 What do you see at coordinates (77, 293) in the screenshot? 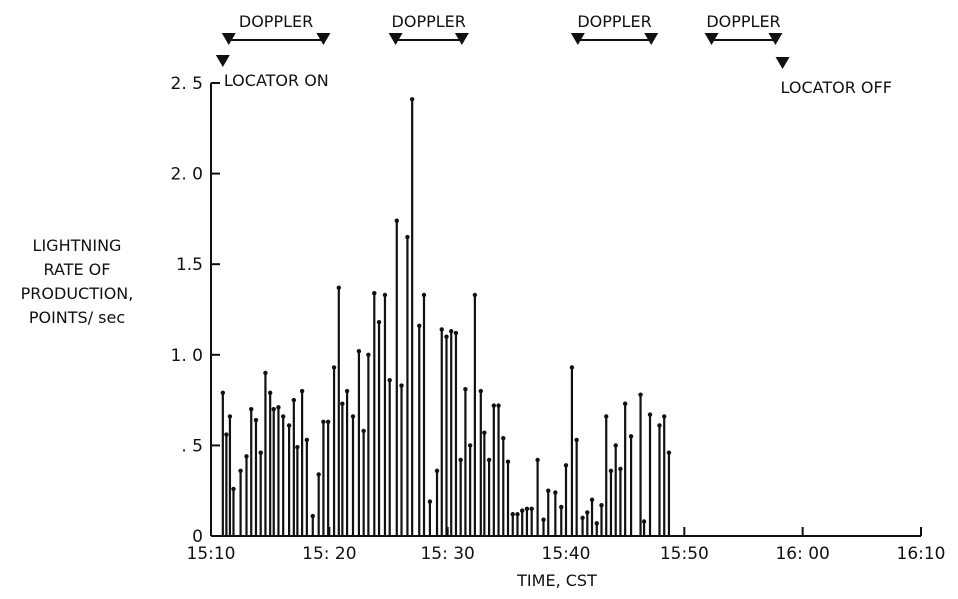
I see `y-axis-title-line-3: PRODUCTION,` at bounding box center [77, 293].